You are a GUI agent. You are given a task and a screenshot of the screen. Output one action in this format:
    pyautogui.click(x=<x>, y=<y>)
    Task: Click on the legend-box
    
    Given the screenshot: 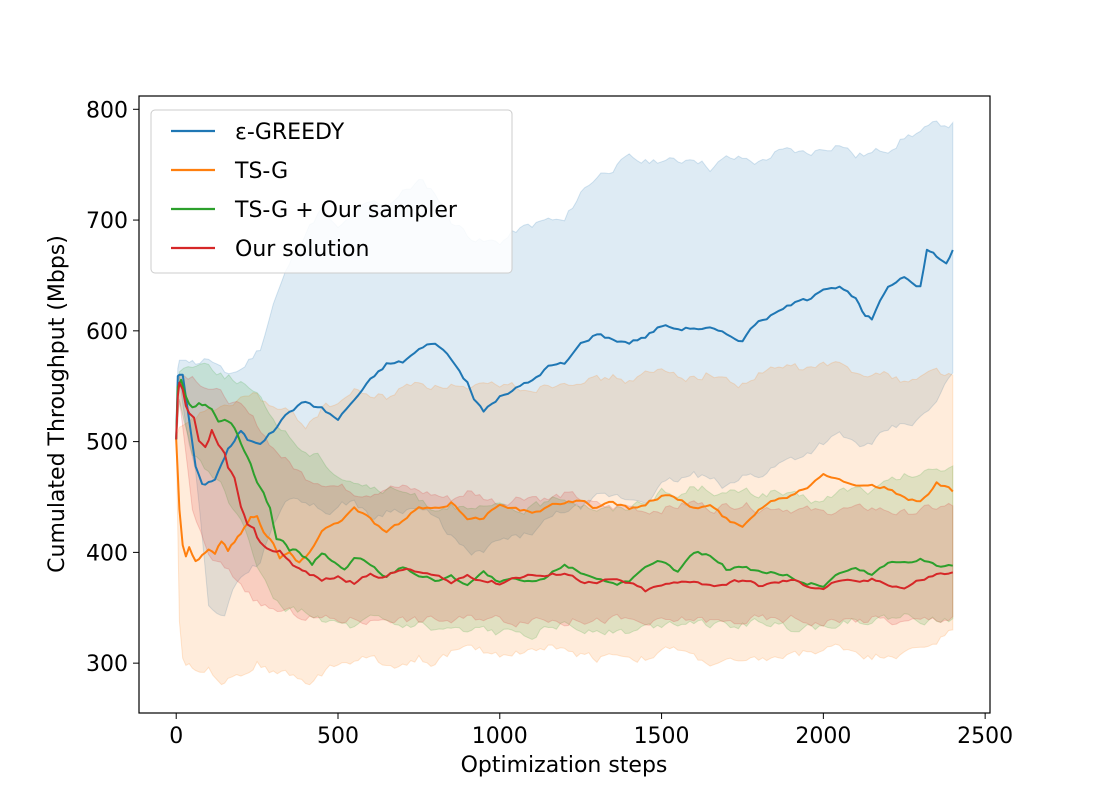 What is the action you would take?
    pyautogui.click(x=331, y=191)
    